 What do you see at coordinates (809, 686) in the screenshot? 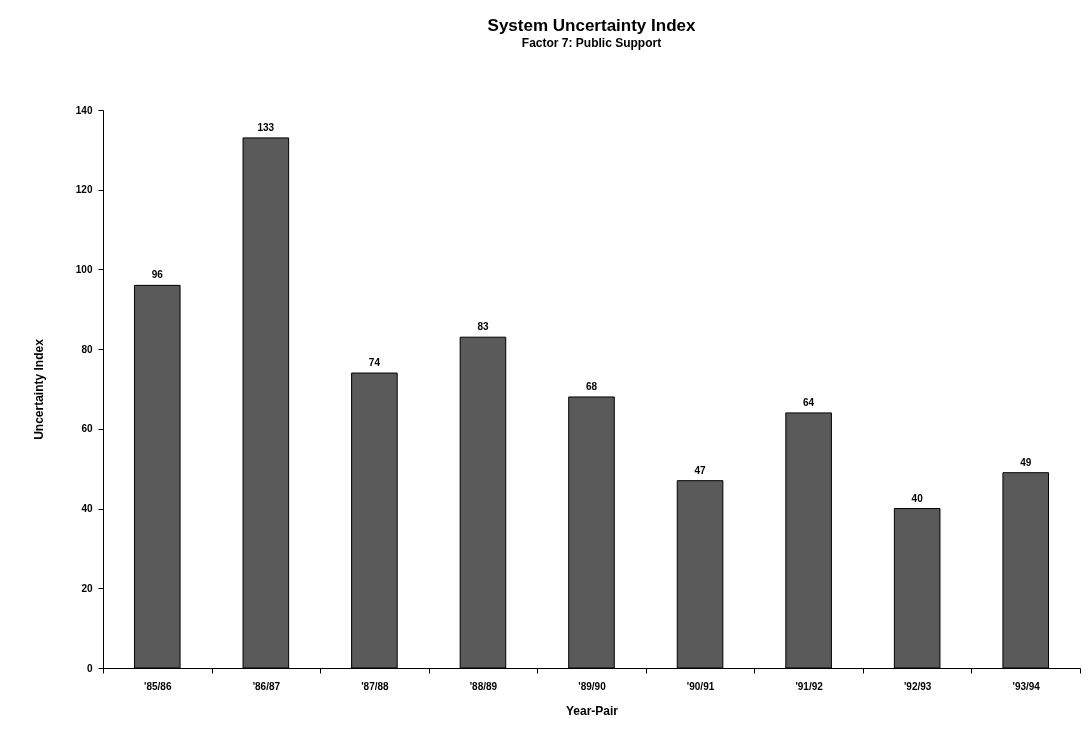
I see `x-tick-label: '91/92` at bounding box center [809, 686].